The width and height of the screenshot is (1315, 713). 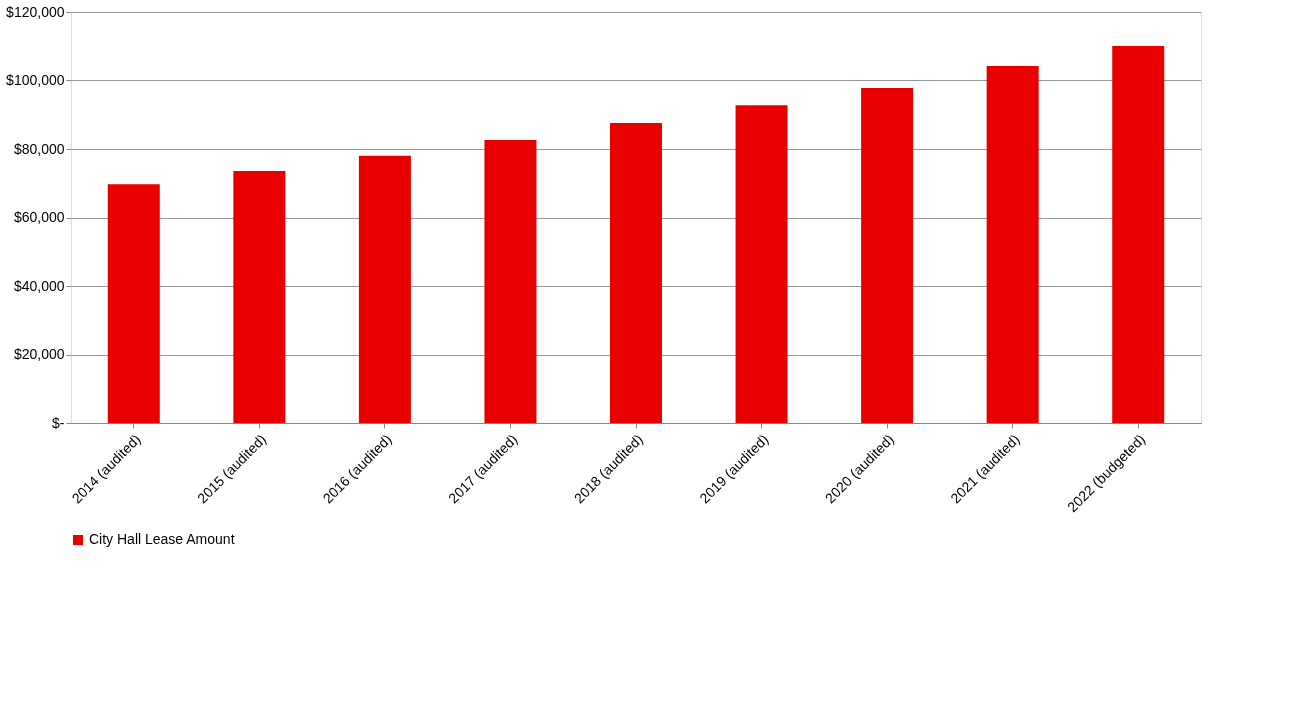 What do you see at coordinates (39, 217) in the screenshot?
I see `y-tick-label: $60,000` at bounding box center [39, 217].